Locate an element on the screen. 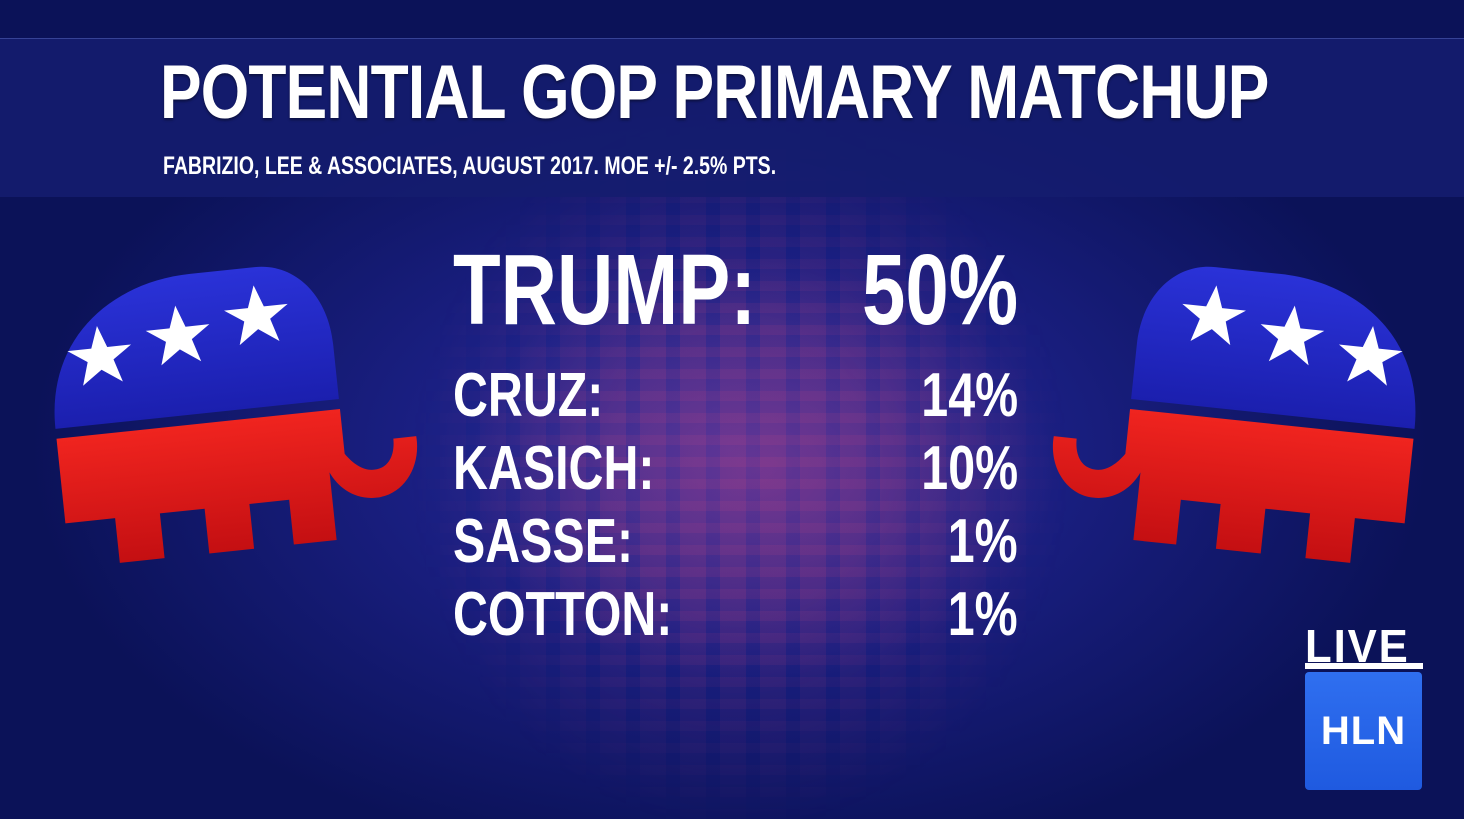  candidate-name: CRUZ: is located at coordinates (528, 395).